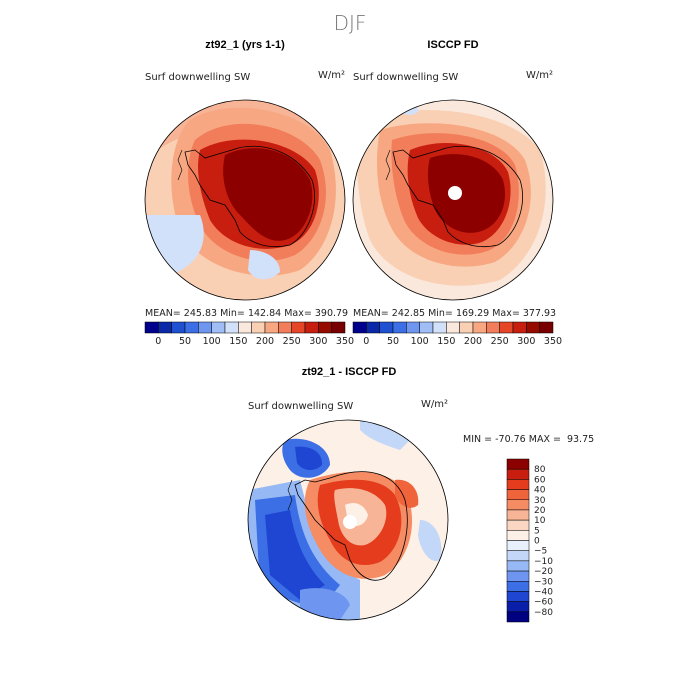 The image size is (700, 700). What do you see at coordinates (238, 341) in the screenshot?
I see `panel1-colorbar-tick-label: 150` at bounding box center [238, 341].